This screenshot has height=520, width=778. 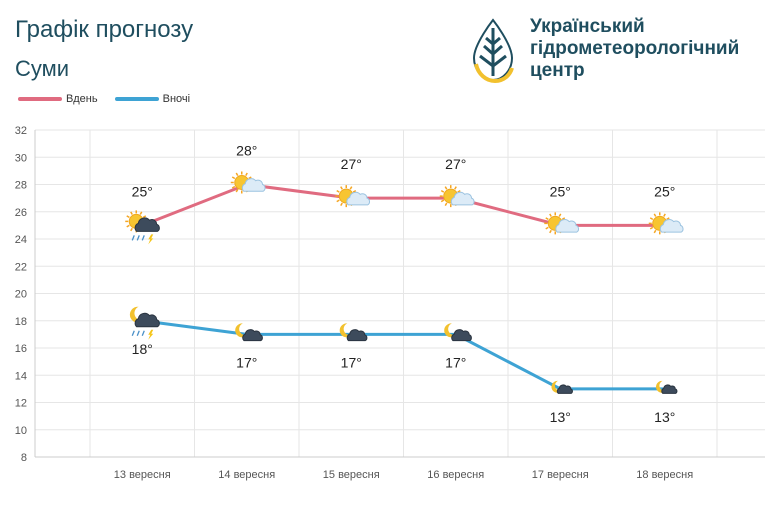 I want to click on logo-line-3: центр, so click(x=557, y=70).